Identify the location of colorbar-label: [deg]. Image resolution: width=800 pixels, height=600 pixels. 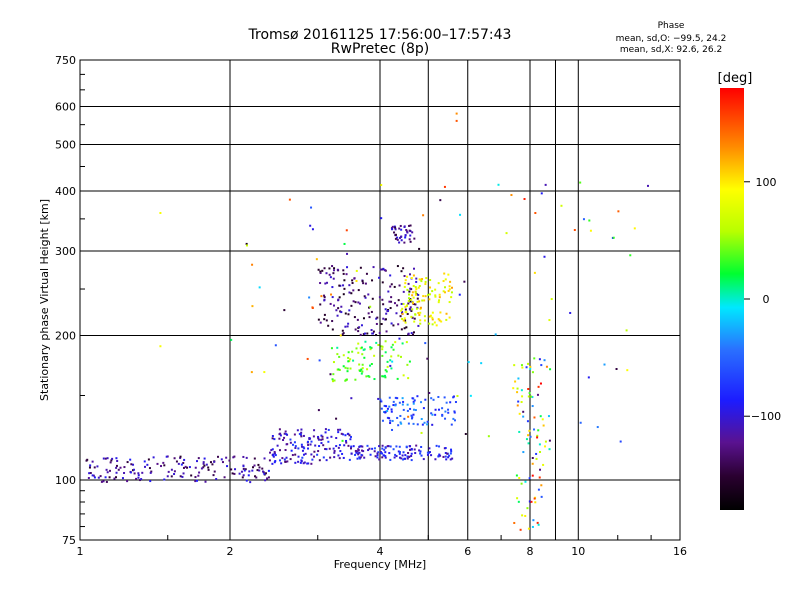
(735, 78).